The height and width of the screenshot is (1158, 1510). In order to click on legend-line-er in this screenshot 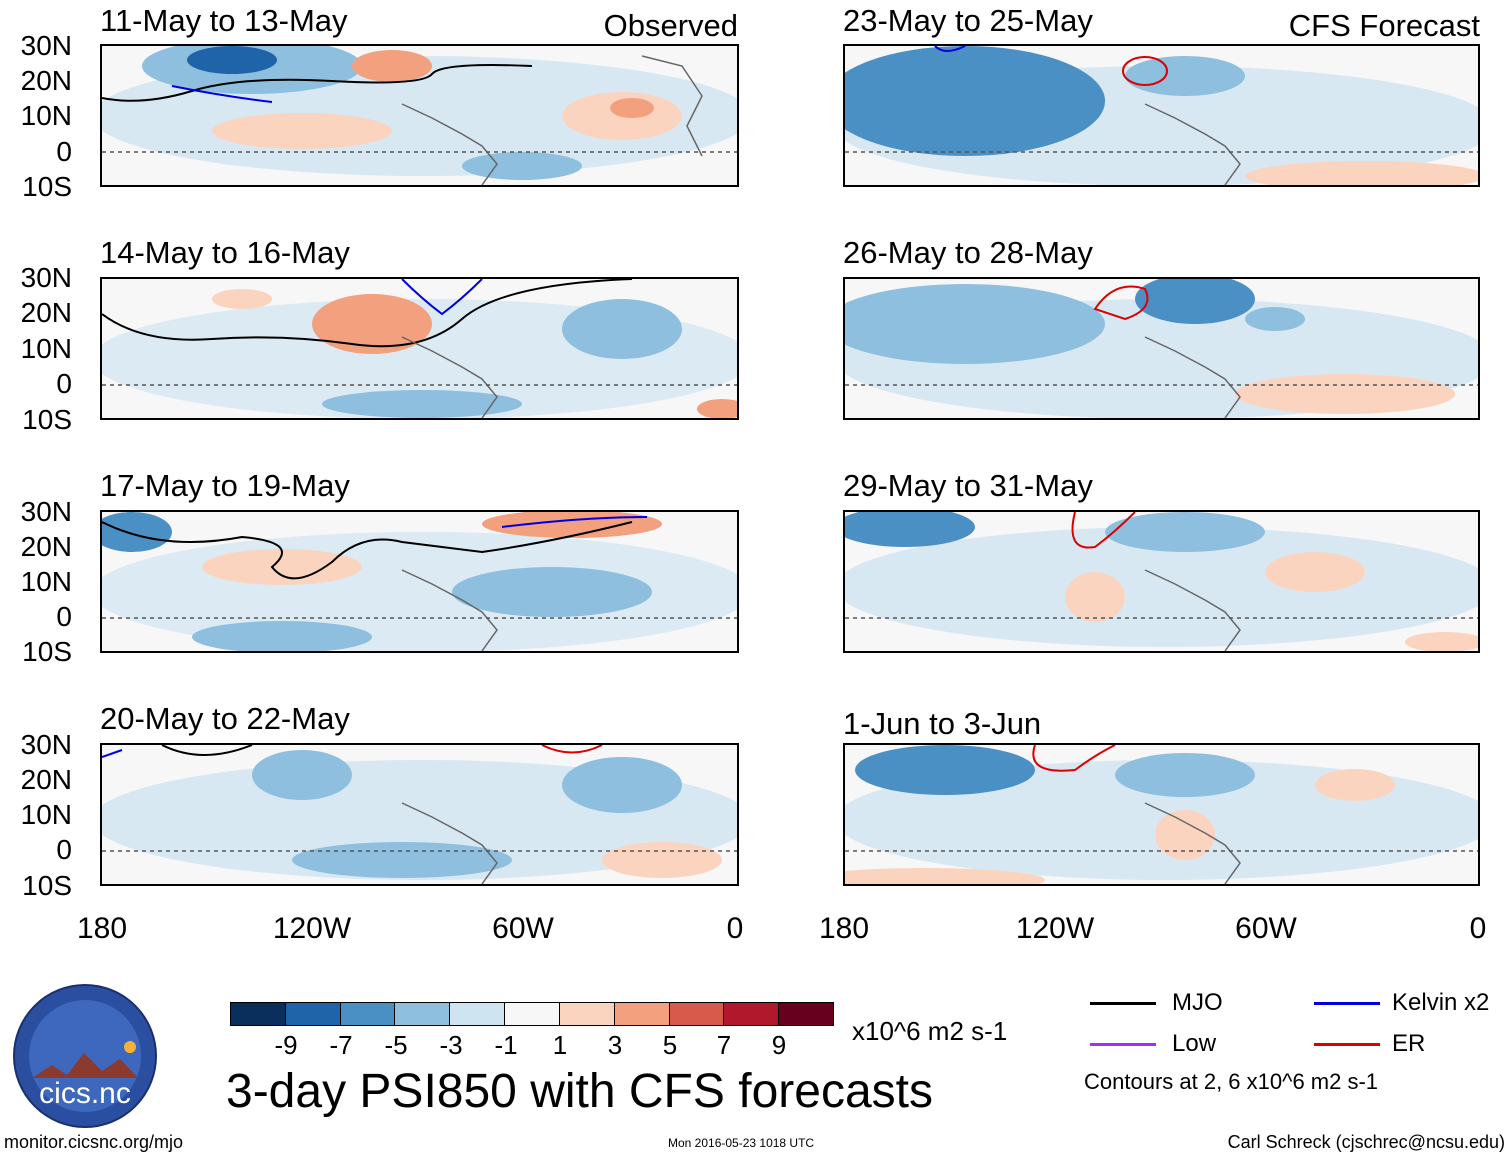, I will do `click(1347, 1044)`.